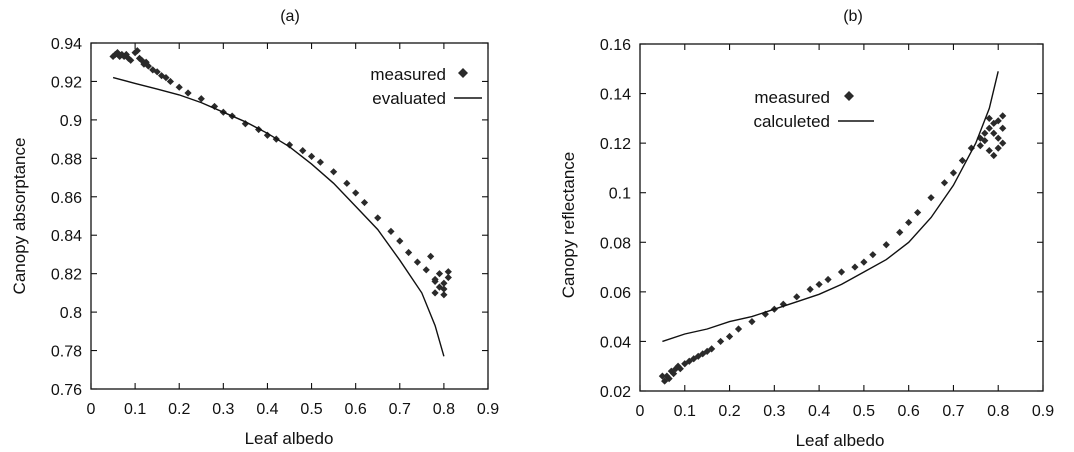  What do you see at coordinates (267, 409) in the screenshot?
I see `panel-a-x-tick-label: 0.4` at bounding box center [267, 409].